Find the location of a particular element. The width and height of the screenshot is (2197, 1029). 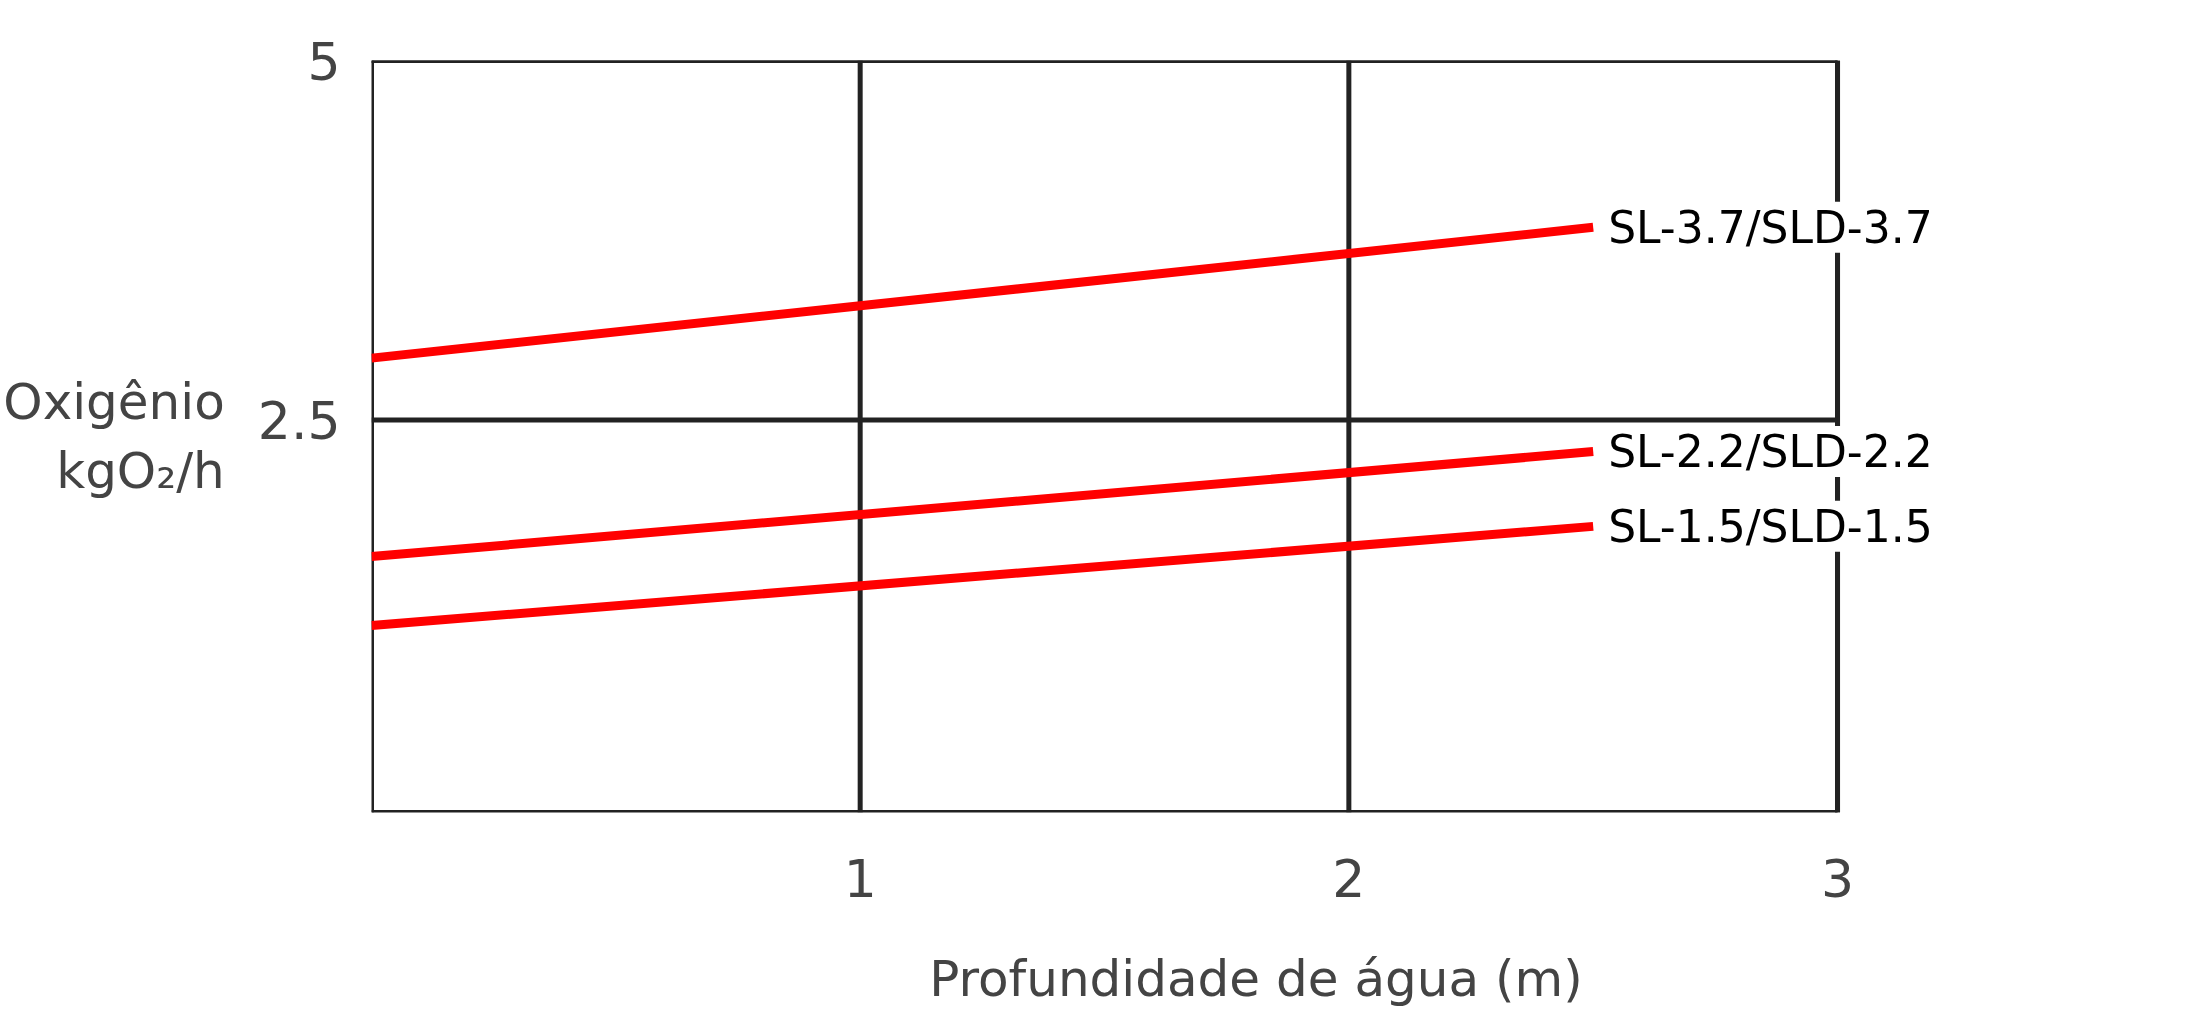

x-tick-label: 1 is located at coordinates (860, 878).